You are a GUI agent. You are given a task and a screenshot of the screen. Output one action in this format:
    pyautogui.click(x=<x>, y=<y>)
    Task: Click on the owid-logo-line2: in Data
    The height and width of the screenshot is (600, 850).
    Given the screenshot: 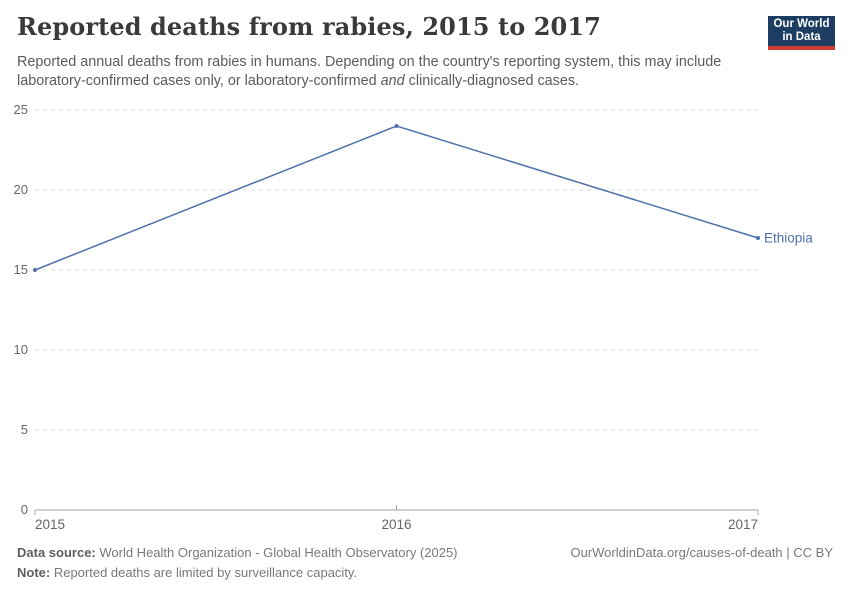 What is the action you would take?
    pyautogui.click(x=801, y=37)
    